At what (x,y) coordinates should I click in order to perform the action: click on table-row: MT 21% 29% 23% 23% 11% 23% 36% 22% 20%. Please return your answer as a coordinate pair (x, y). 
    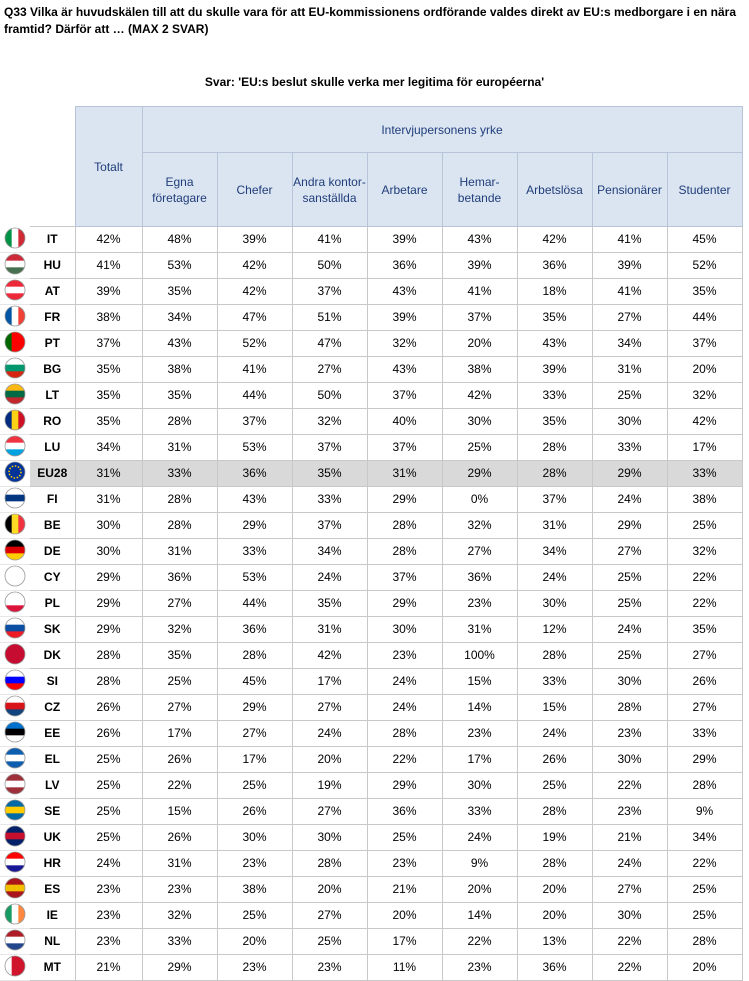
    Looking at the image, I should click on (371, 967).